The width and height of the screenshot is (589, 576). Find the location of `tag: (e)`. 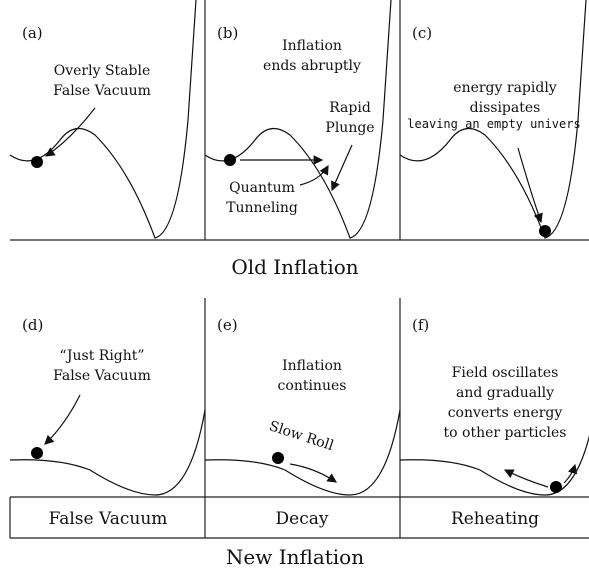

tag: (e) is located at coordinates (227, 325).